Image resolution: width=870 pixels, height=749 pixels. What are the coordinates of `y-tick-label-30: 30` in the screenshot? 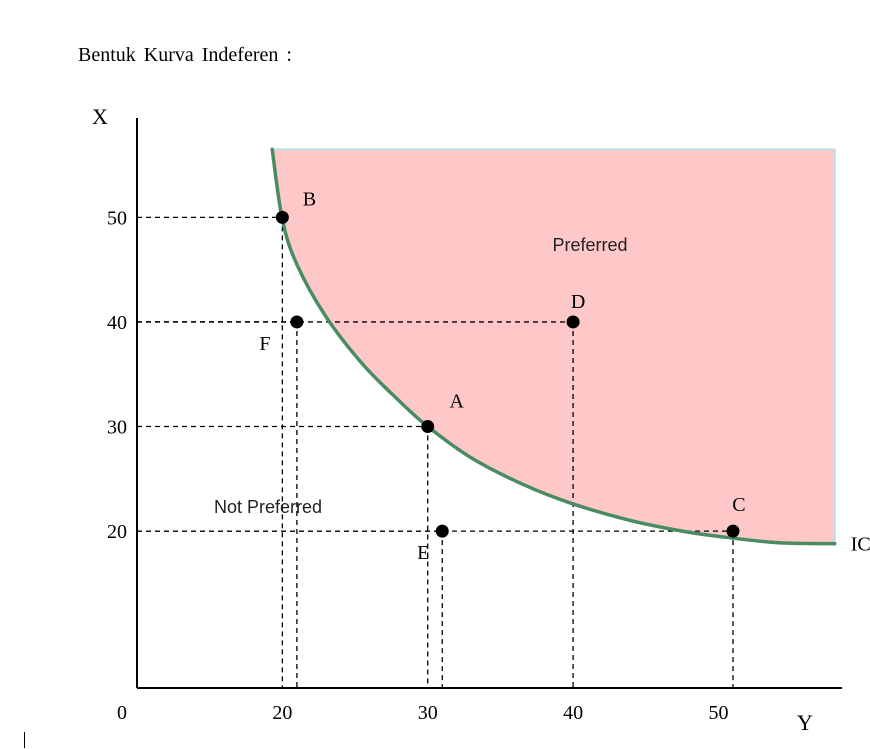 It's located at (117, 428).